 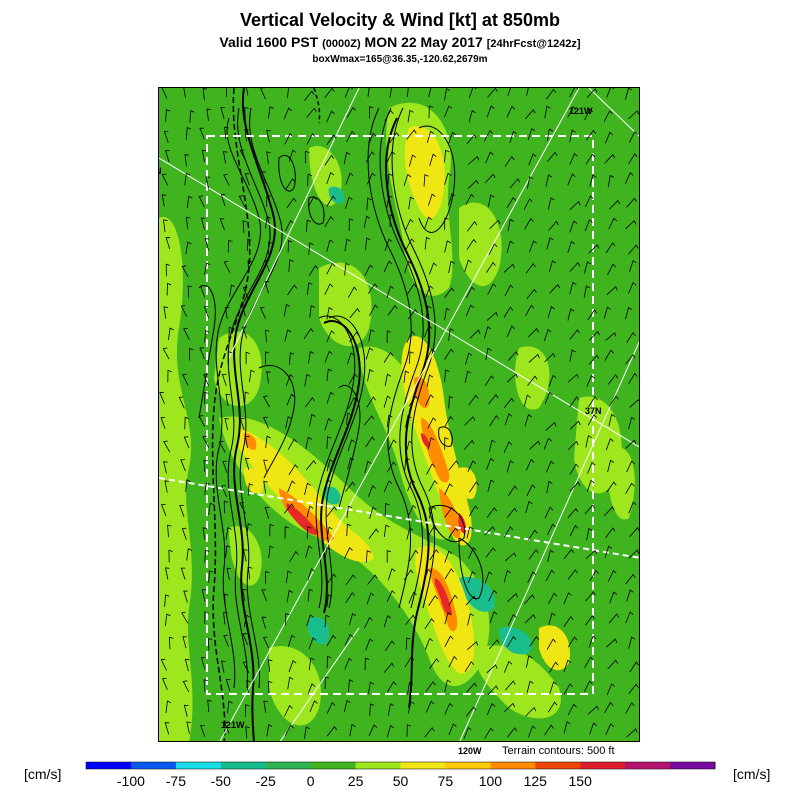 What do you see at coordinates (198, 765) in the screenshot?
I see `colorbar-cell` at bounding box center [198, 765].